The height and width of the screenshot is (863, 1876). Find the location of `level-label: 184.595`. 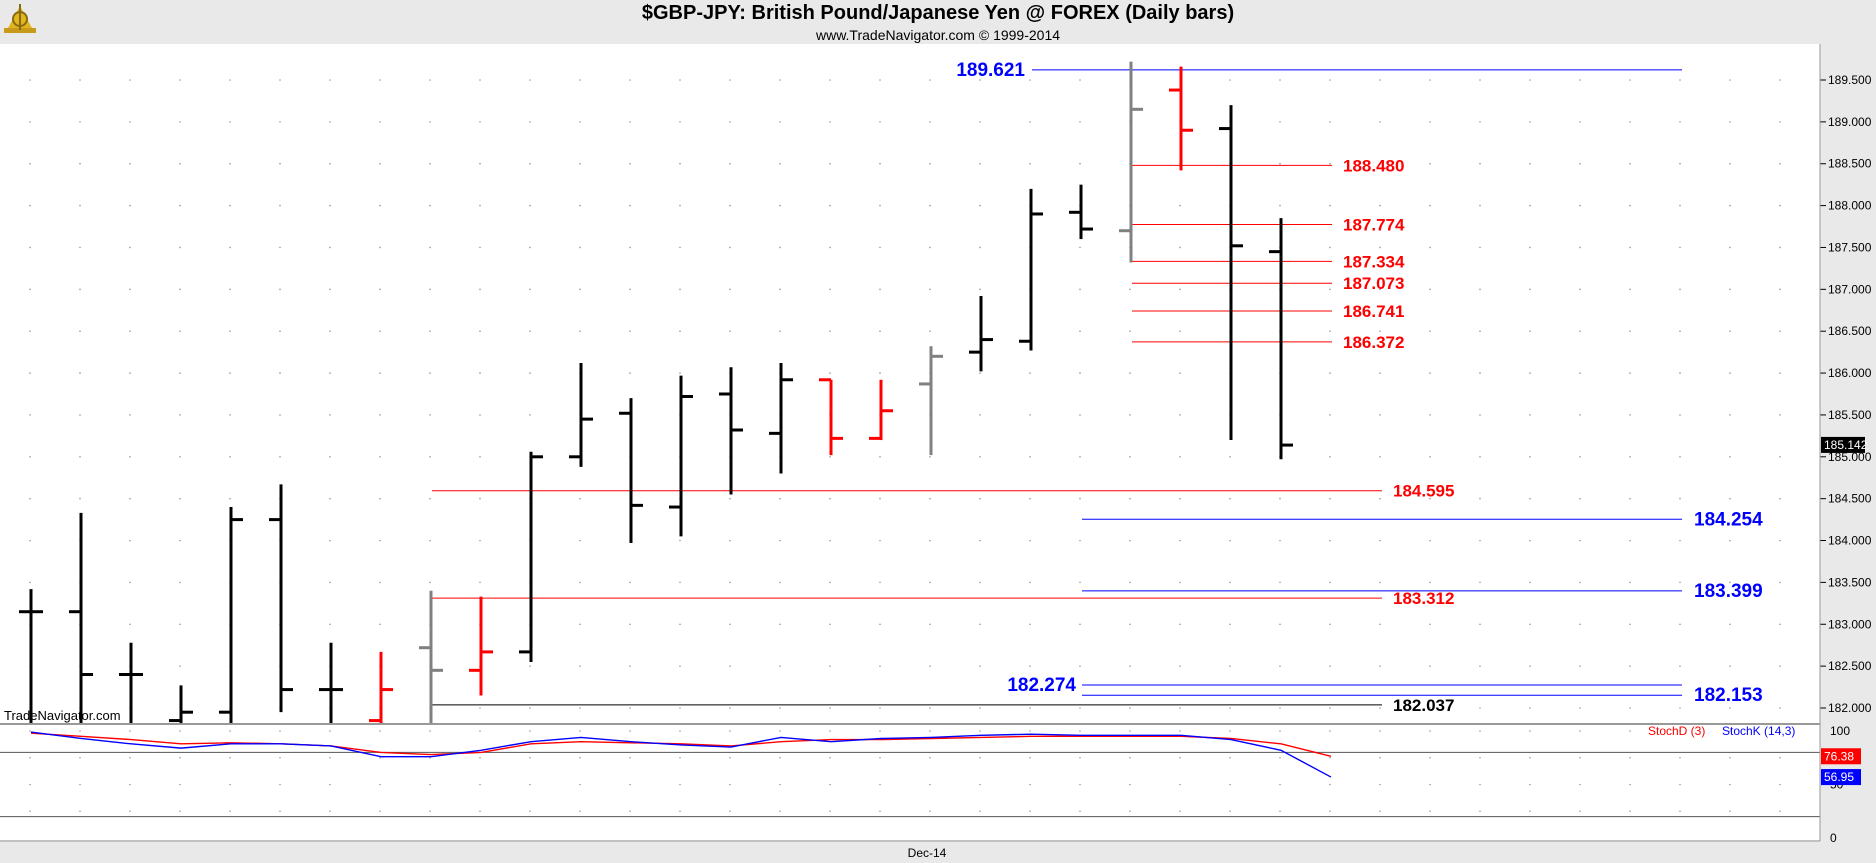

level-label: 184.595 is located at coordinates (1423, 491).